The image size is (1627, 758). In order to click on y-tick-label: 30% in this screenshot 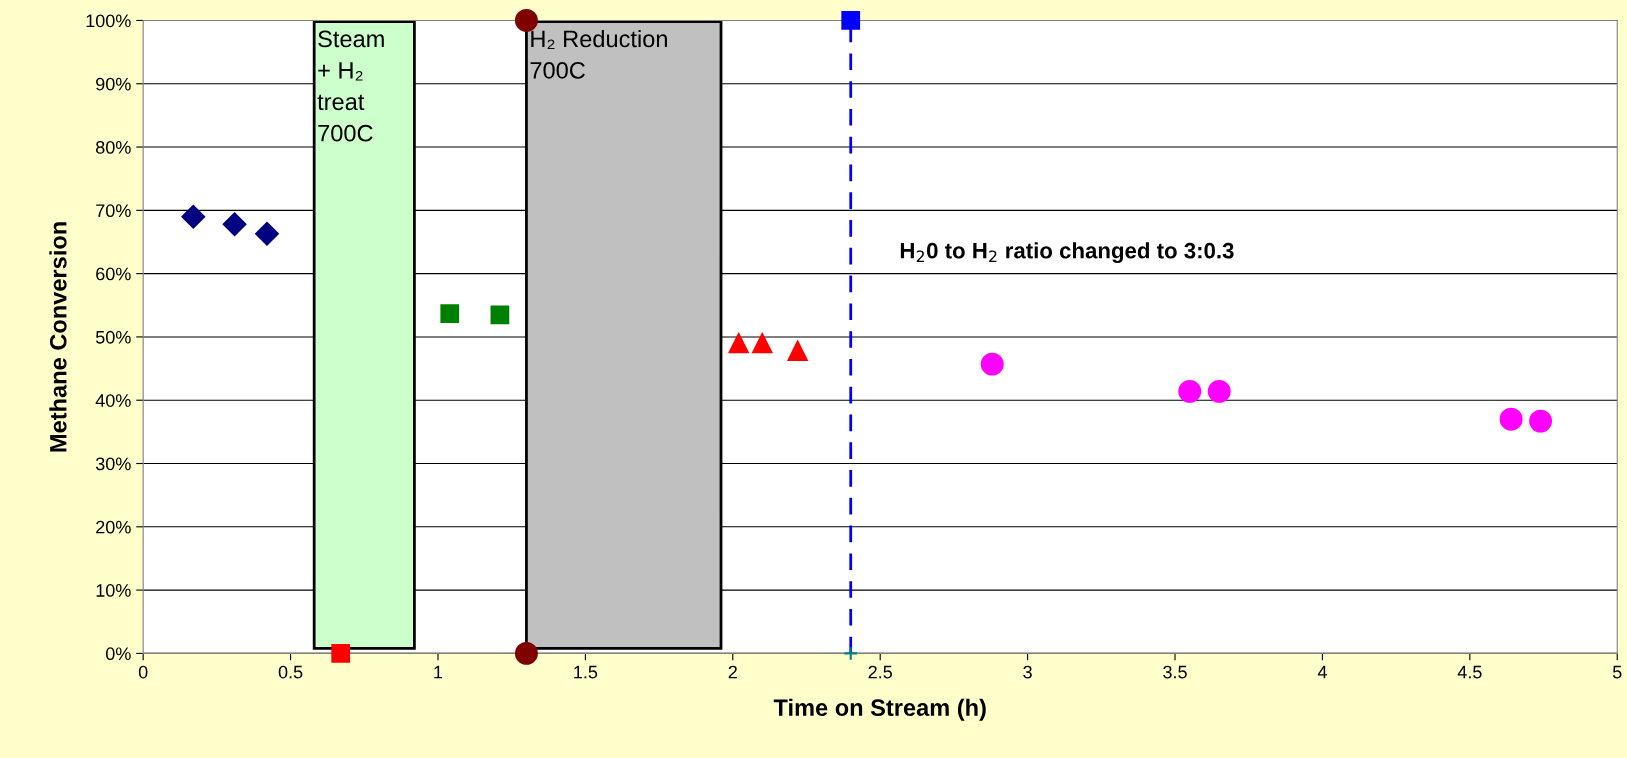, I will do `click(113, 464)`.